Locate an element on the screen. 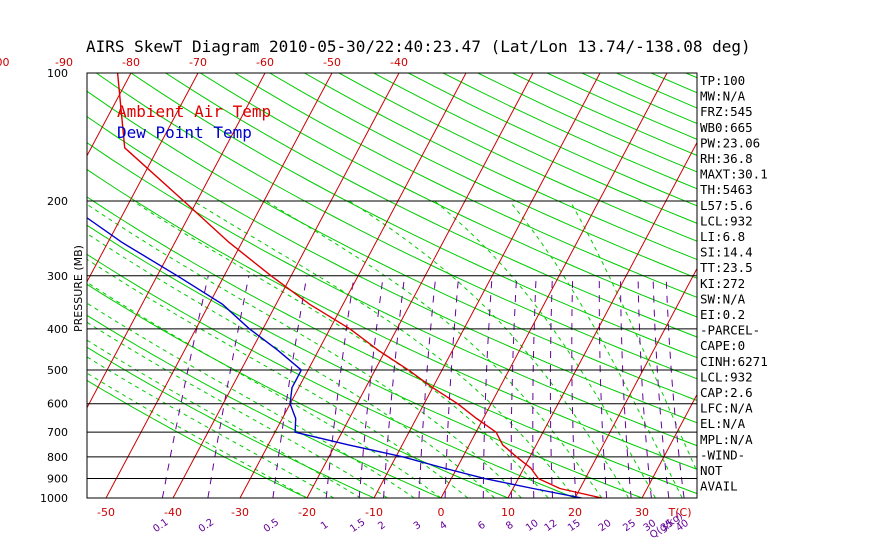 This screenshot has height=560, width=870. stat-item: MPL:N/A is located at coordinates (726, 439).